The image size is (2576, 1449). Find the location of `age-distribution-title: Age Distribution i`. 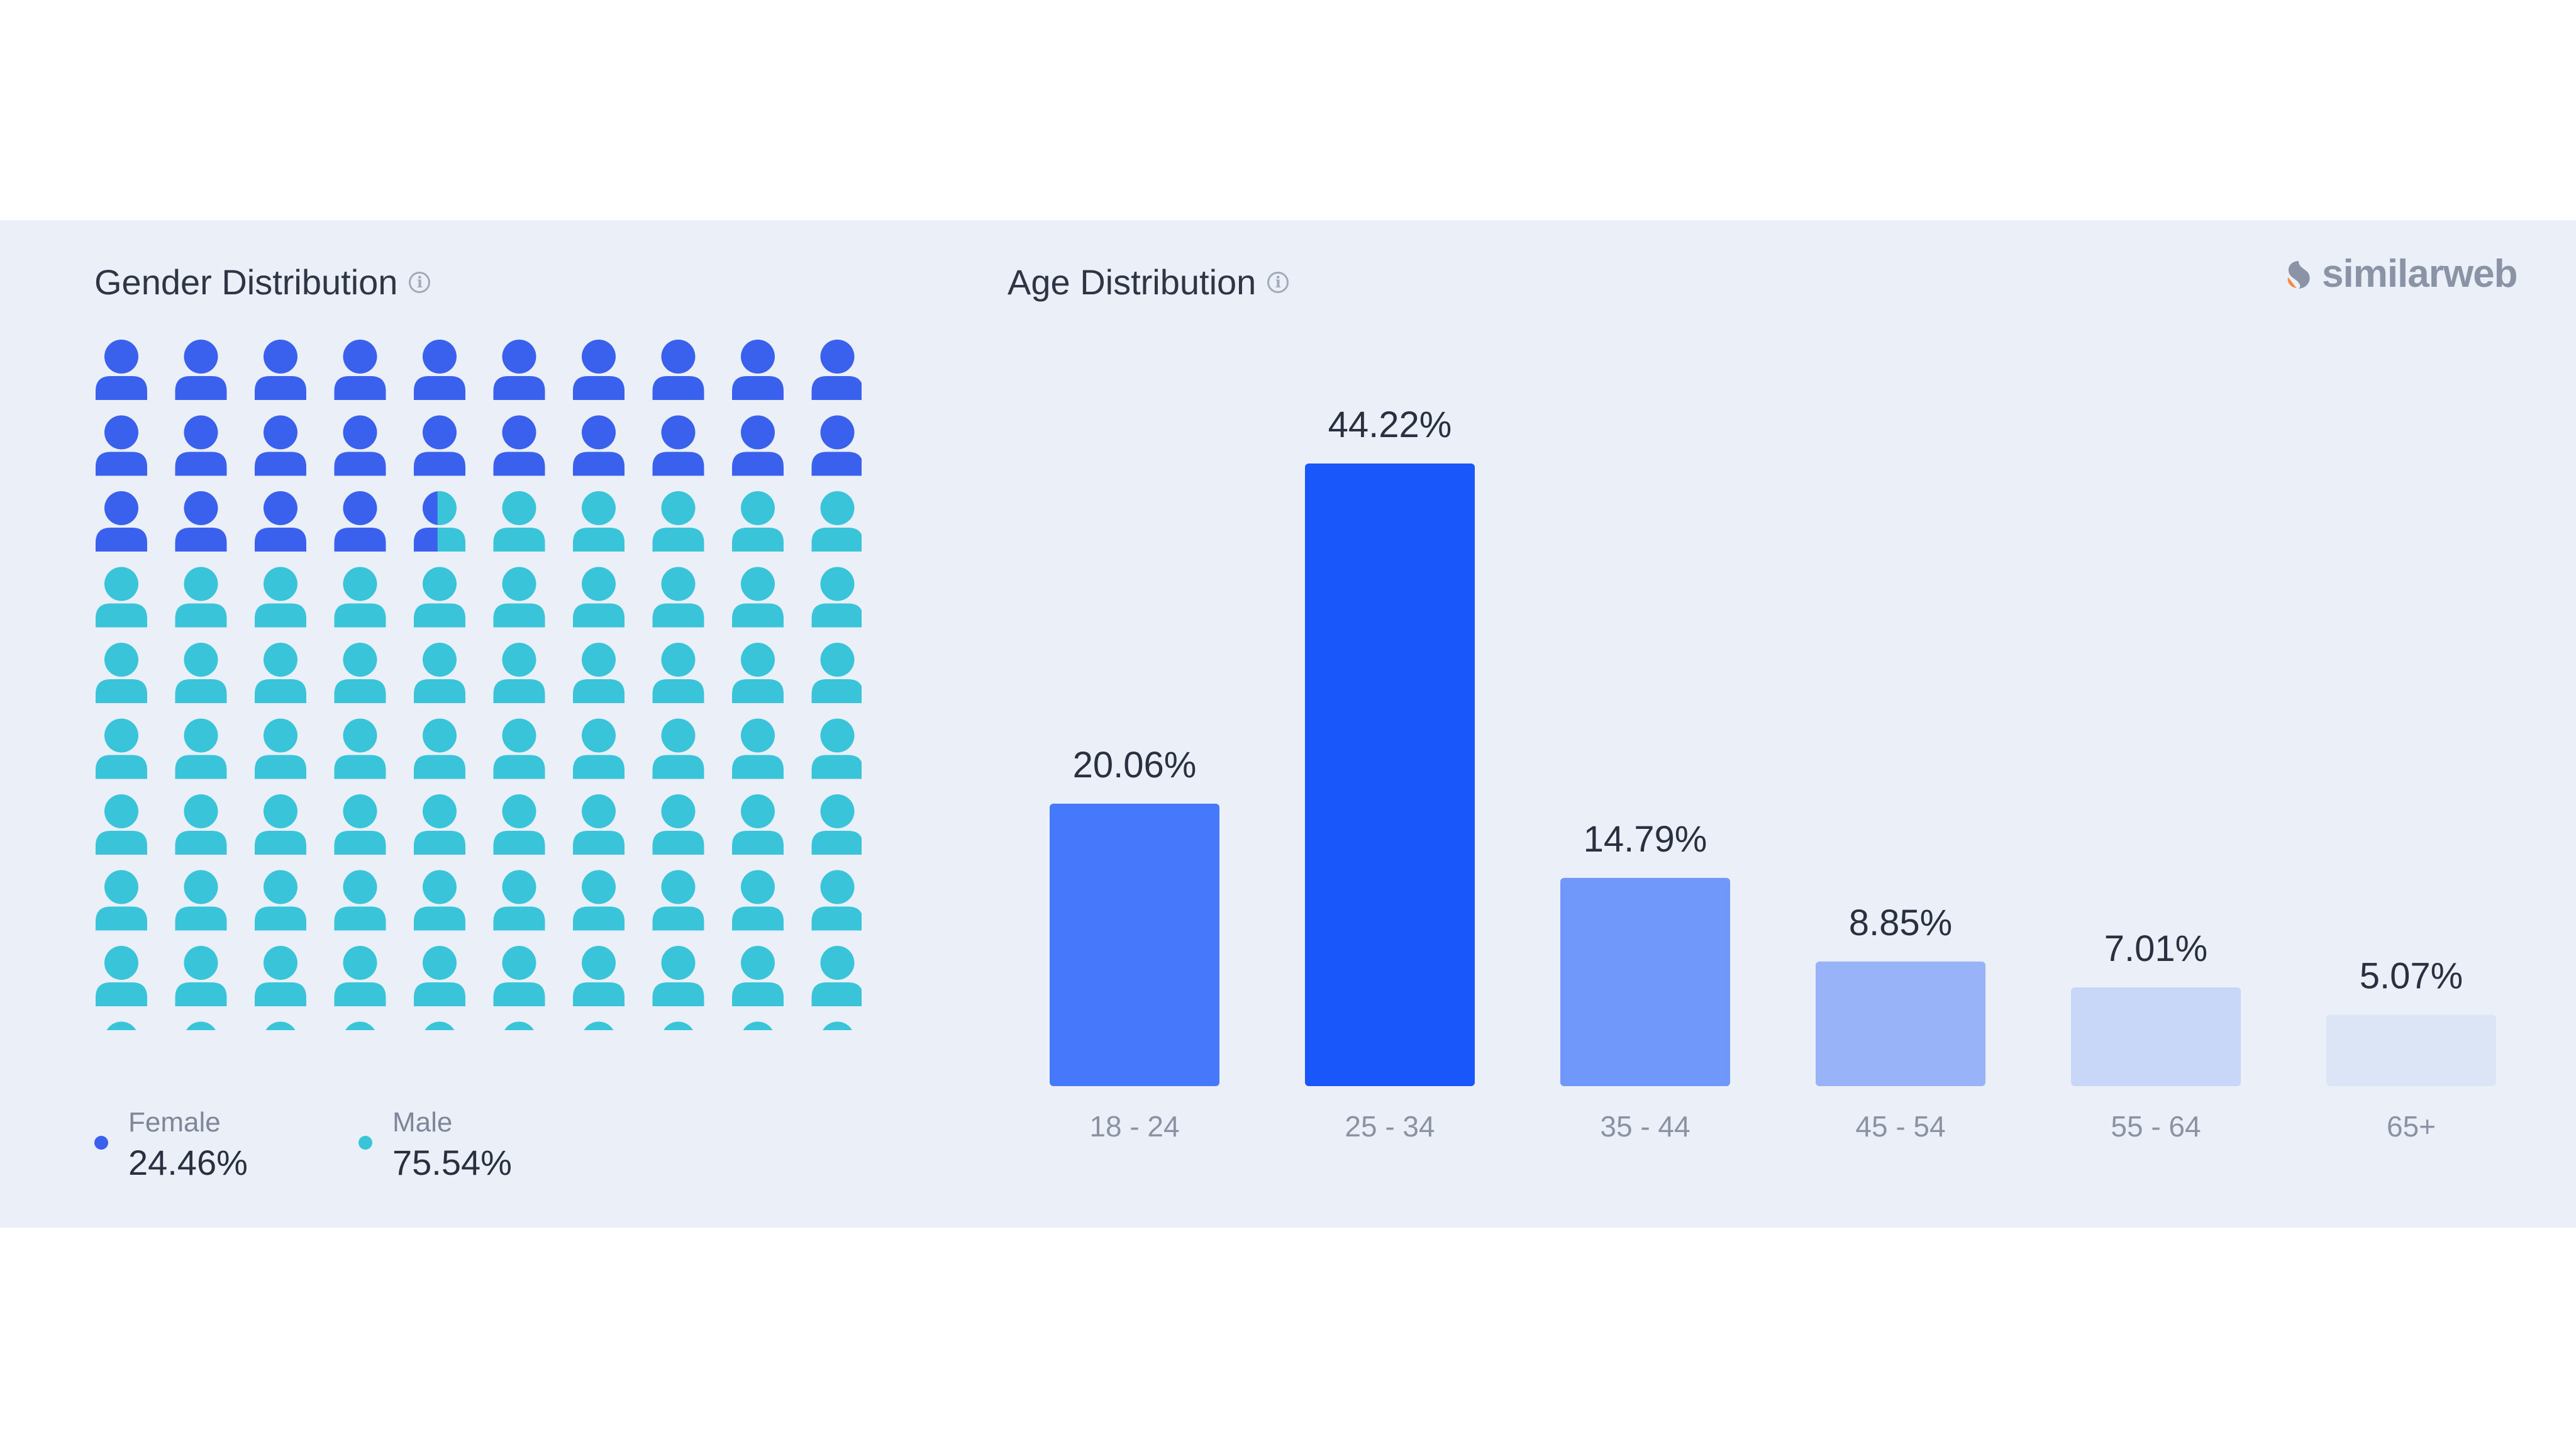

age-distribution-title: Age Distribution i is located at coordinates (1148, 282).